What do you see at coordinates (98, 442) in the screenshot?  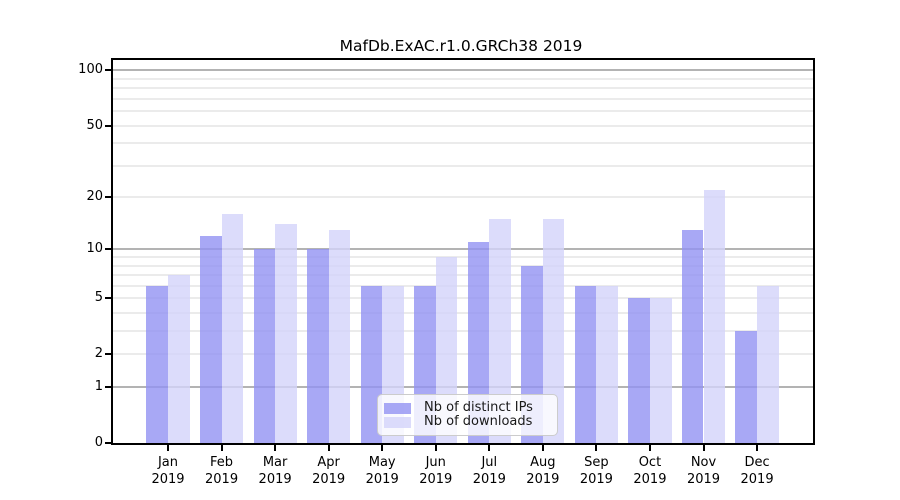 I see `y-tick-label: 0` at bounding box center [98, 442].